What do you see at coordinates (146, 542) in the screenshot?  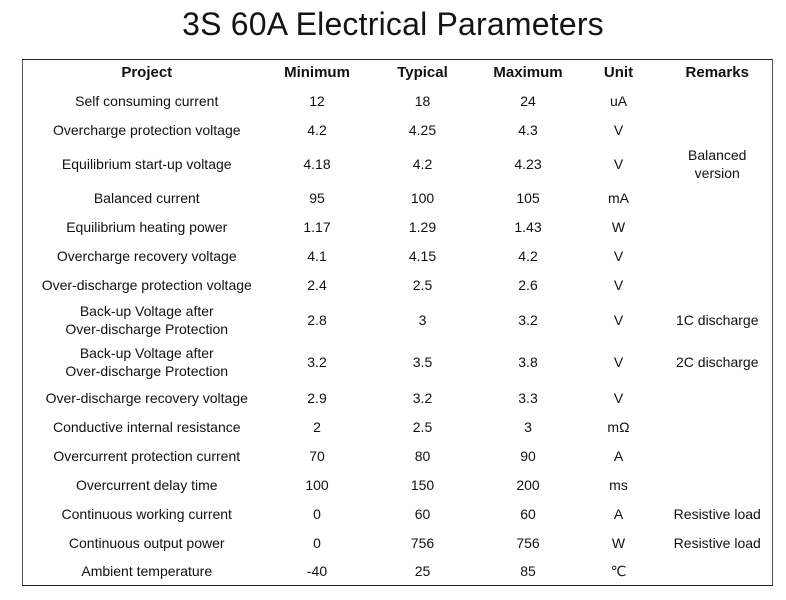 I see `project-cell: Continuous output power` at bounding box center [146, 542].